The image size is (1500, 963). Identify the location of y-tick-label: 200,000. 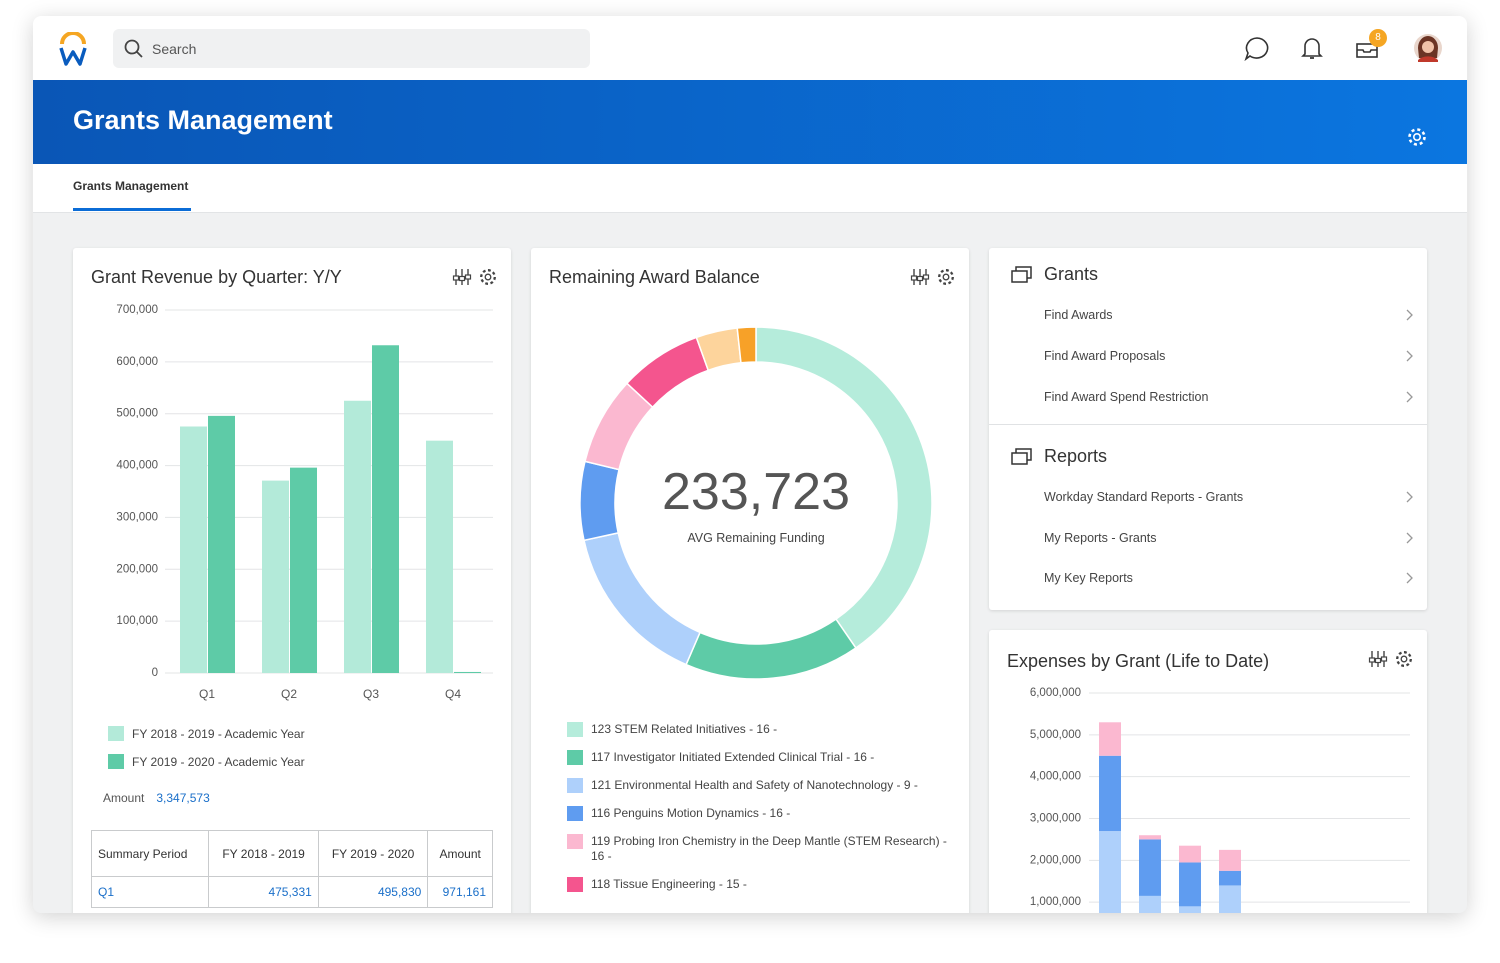
(137, 569).